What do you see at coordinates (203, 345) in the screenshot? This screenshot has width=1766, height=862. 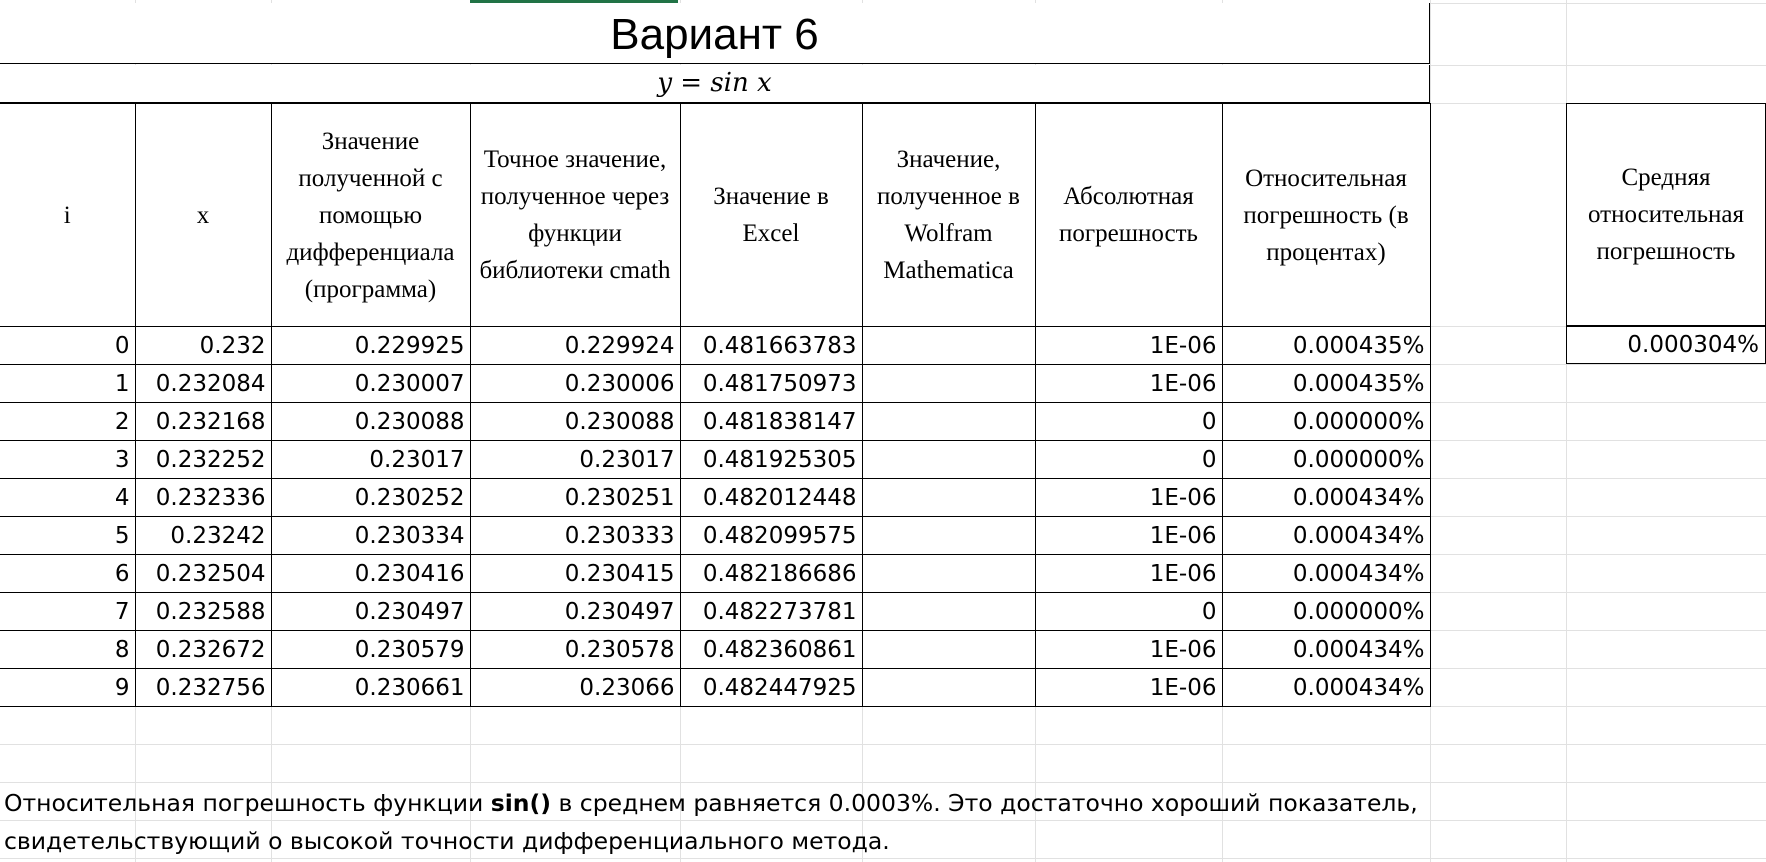 I see `cell-x: 0.232` at bounding box center [203, 345].